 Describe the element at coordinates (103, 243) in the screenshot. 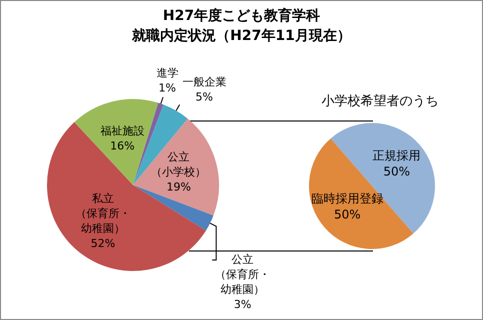

I see `data-label: 52%` at that location.